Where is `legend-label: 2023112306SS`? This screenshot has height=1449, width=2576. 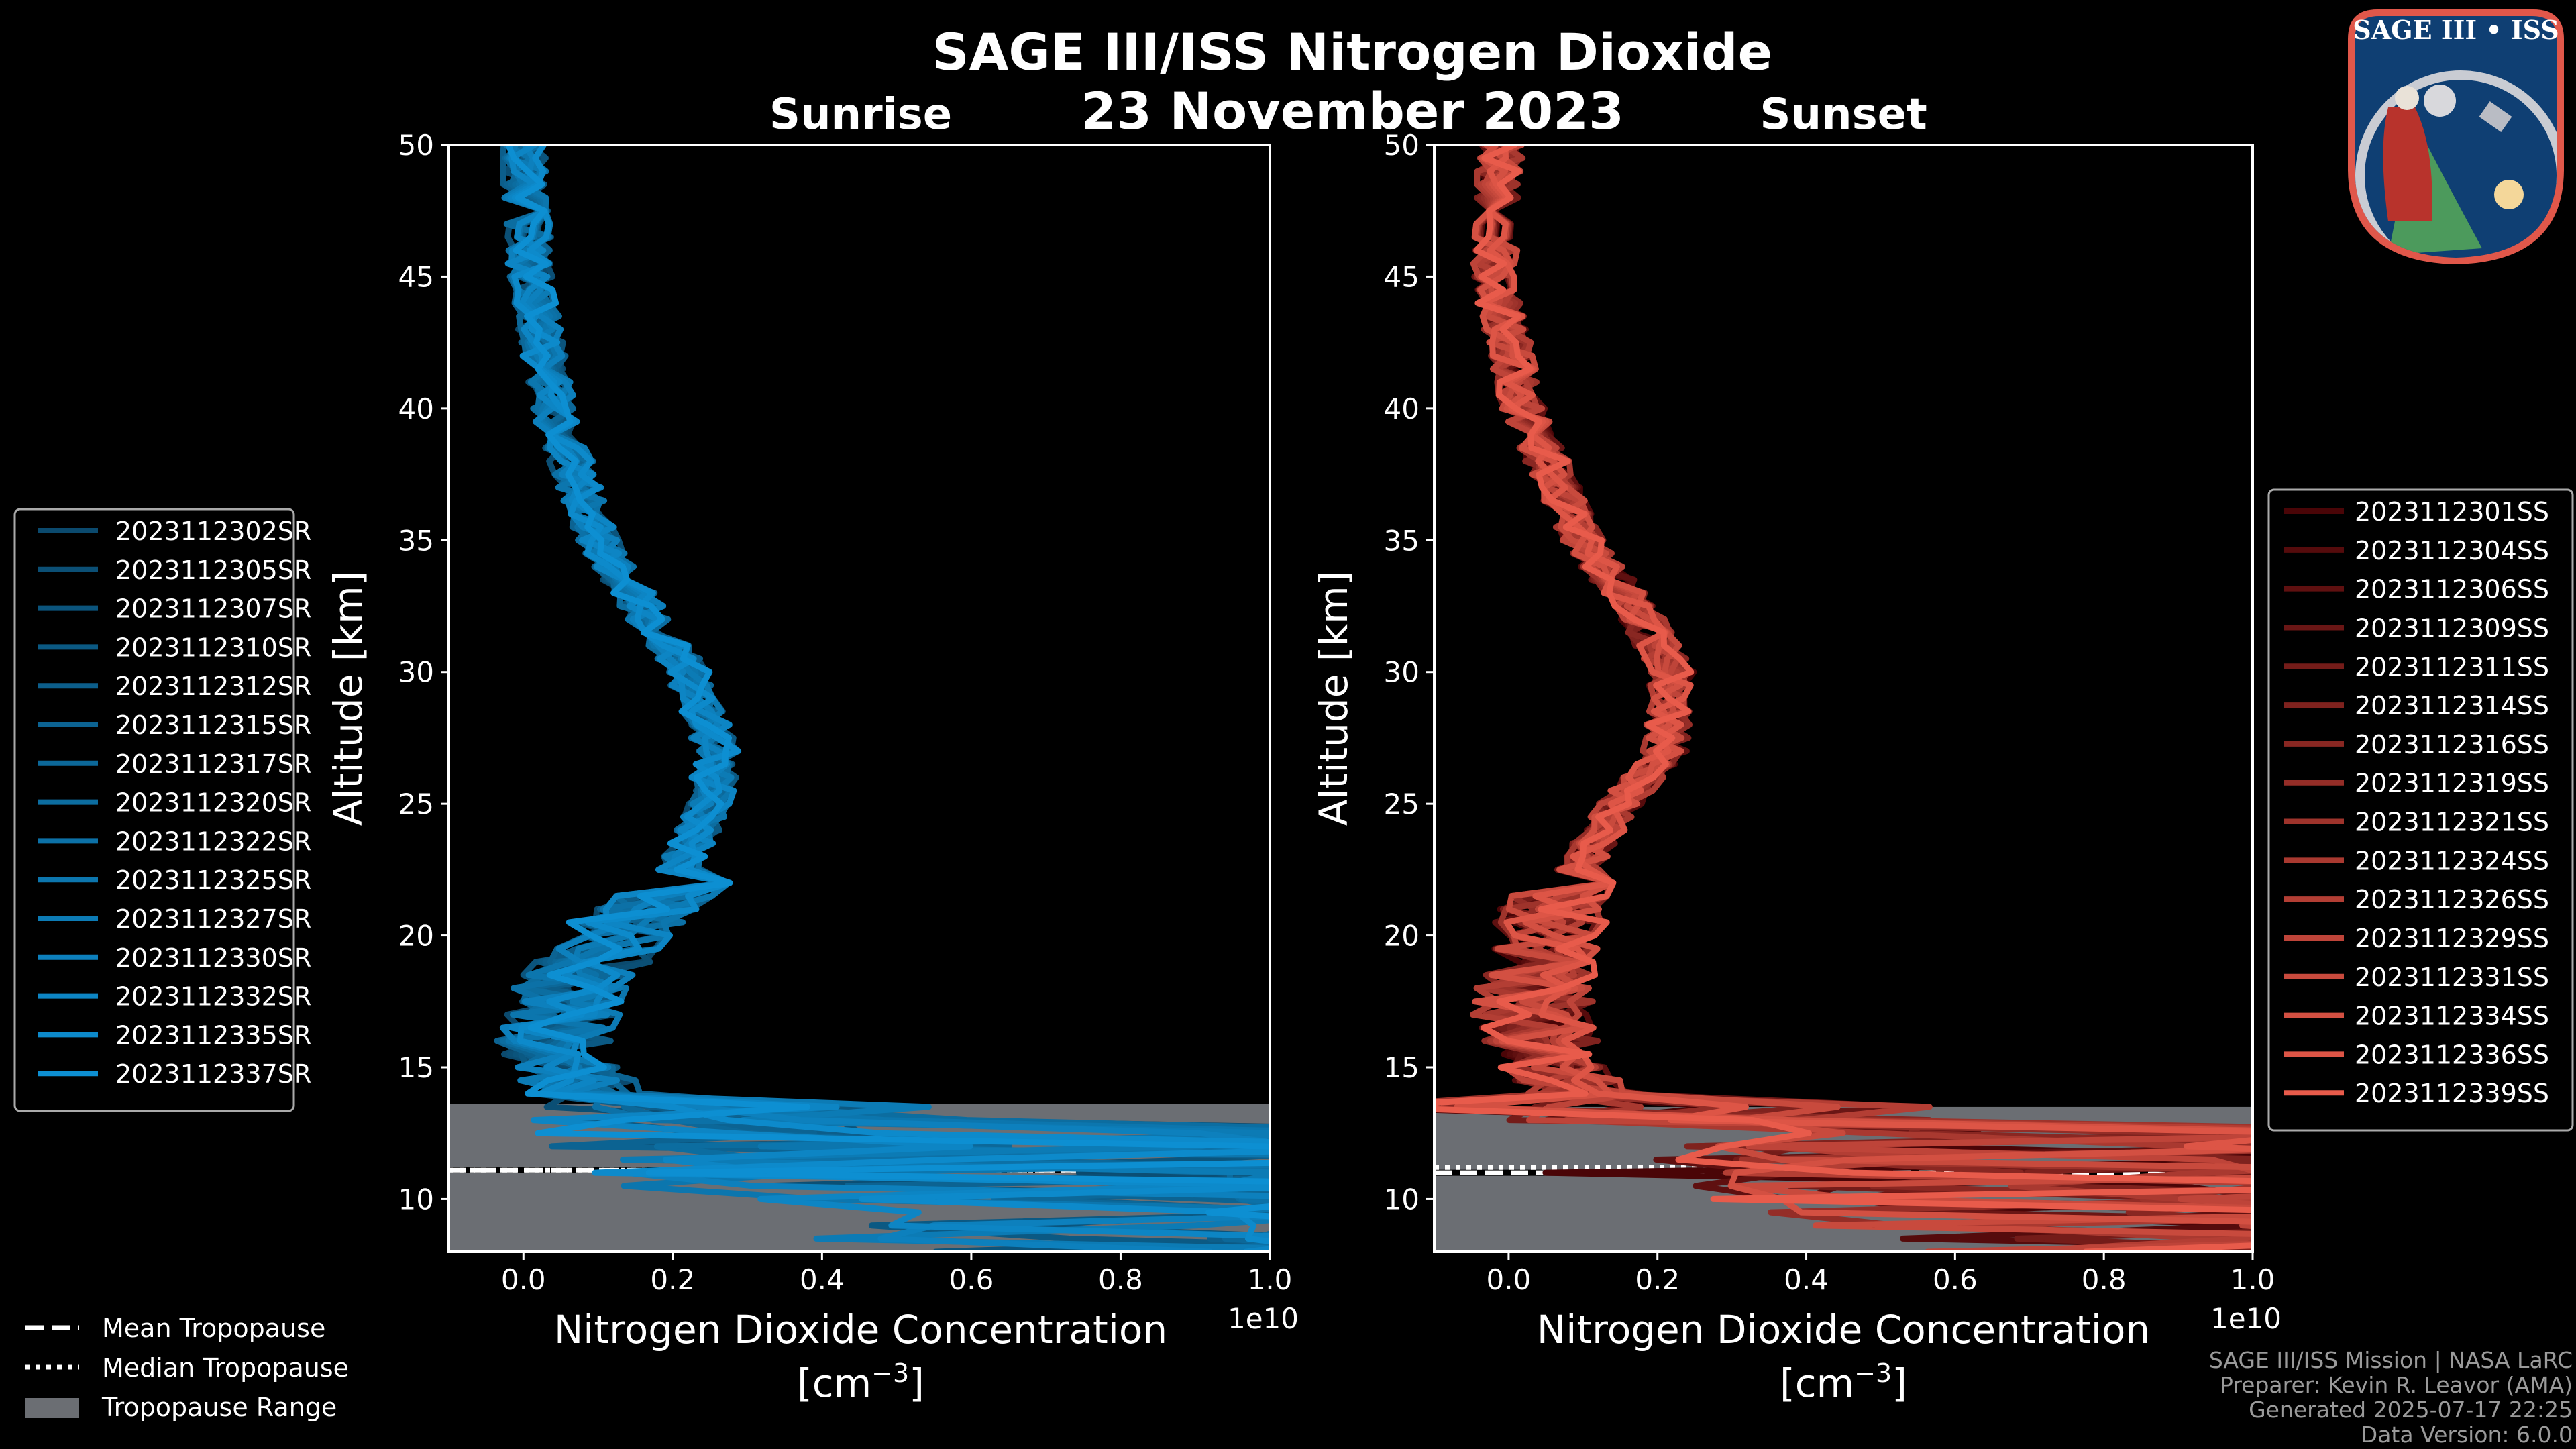 legend-label: 2023112306SS is located at coordinates (2452, 589).